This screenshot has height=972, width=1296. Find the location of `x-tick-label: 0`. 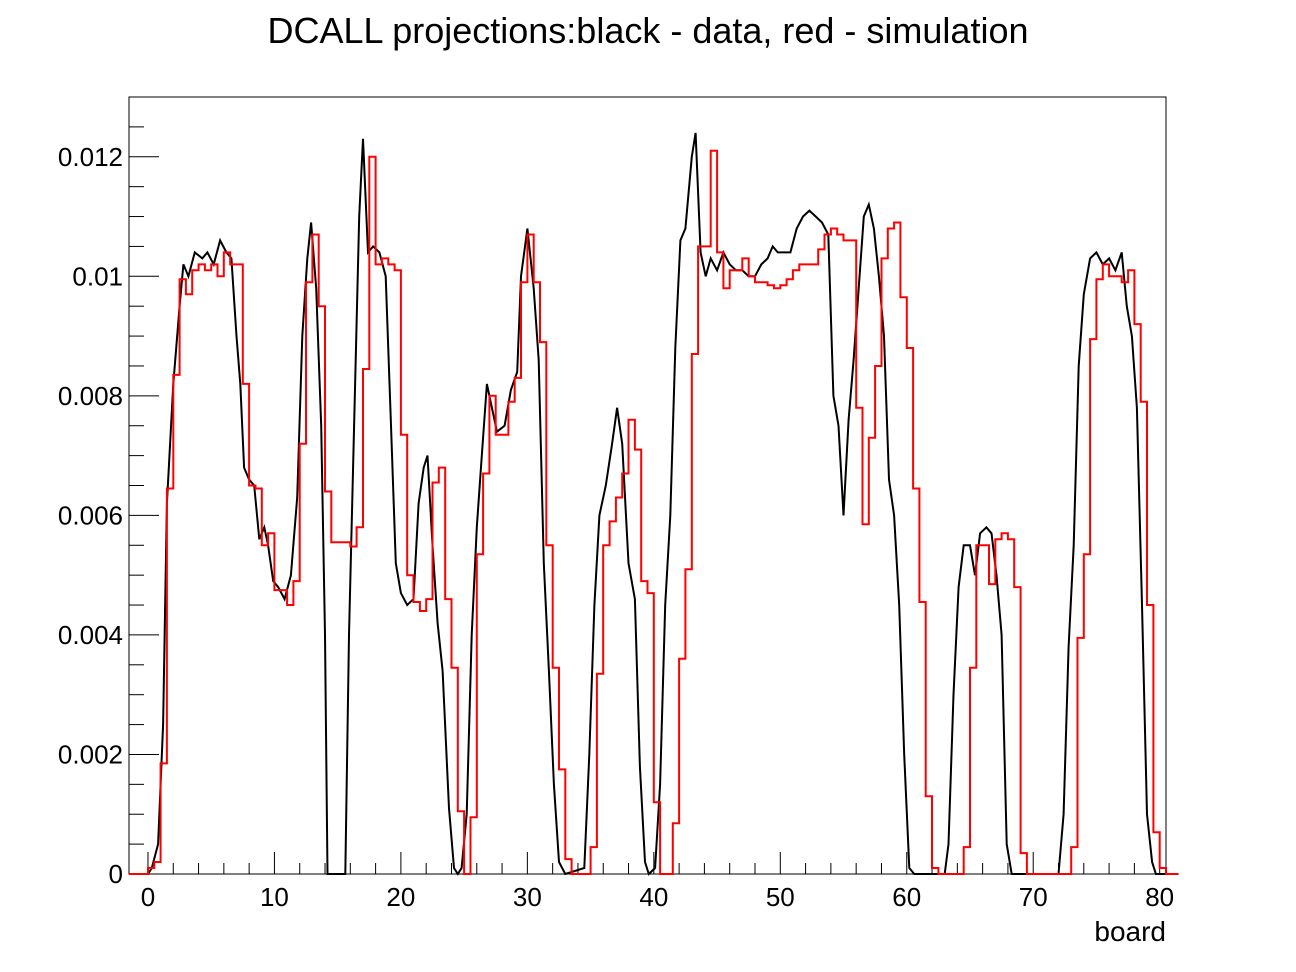

x-tick-label: 0 is located at coordinates (148, 897).